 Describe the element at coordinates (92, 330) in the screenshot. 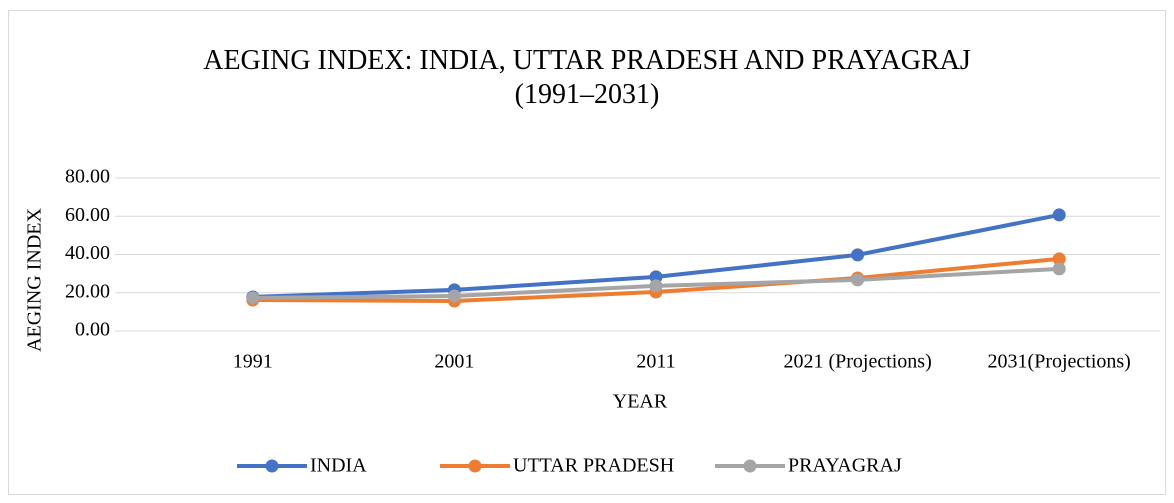

I see `y-tick-label: 0.00` at that location.